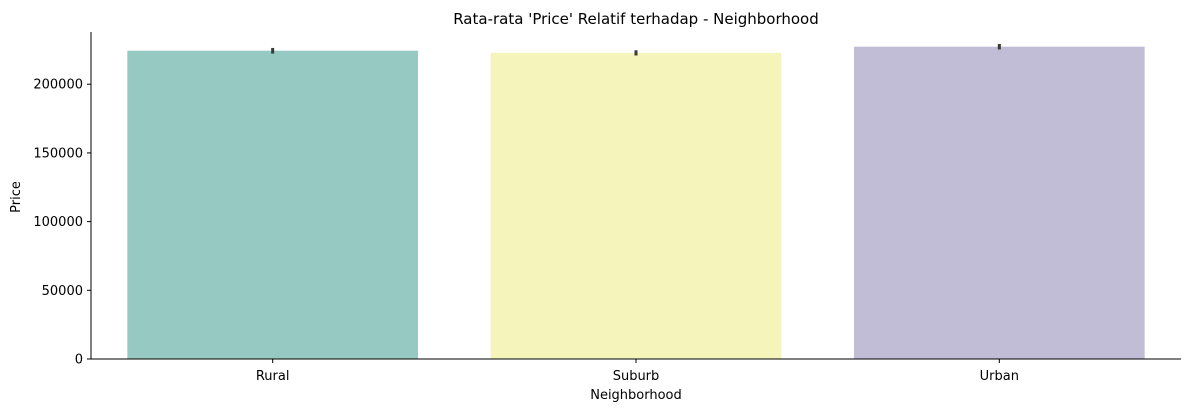  Describe the element at coordinates (62, 291) in the screenshot. I see `y-tick-label: 50000` at that location.